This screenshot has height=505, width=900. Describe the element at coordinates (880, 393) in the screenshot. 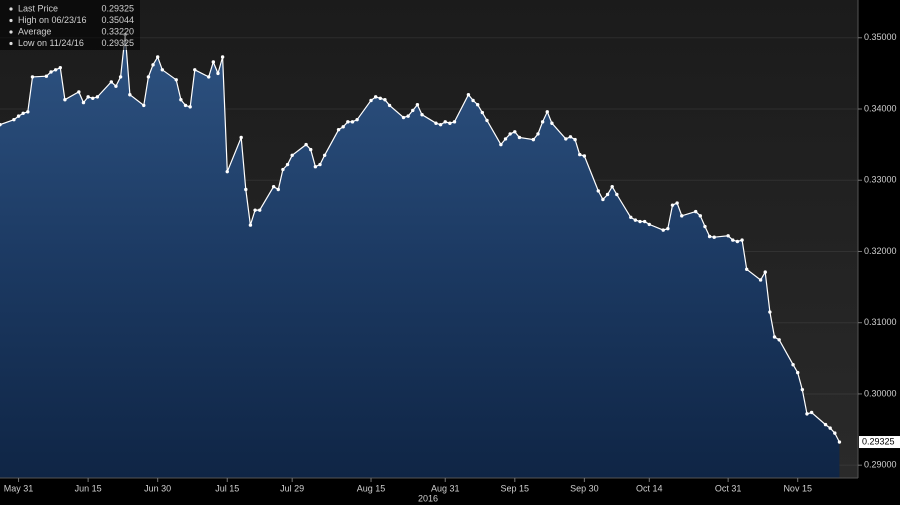

I see `y-tick-label: 0.30000` at that location.